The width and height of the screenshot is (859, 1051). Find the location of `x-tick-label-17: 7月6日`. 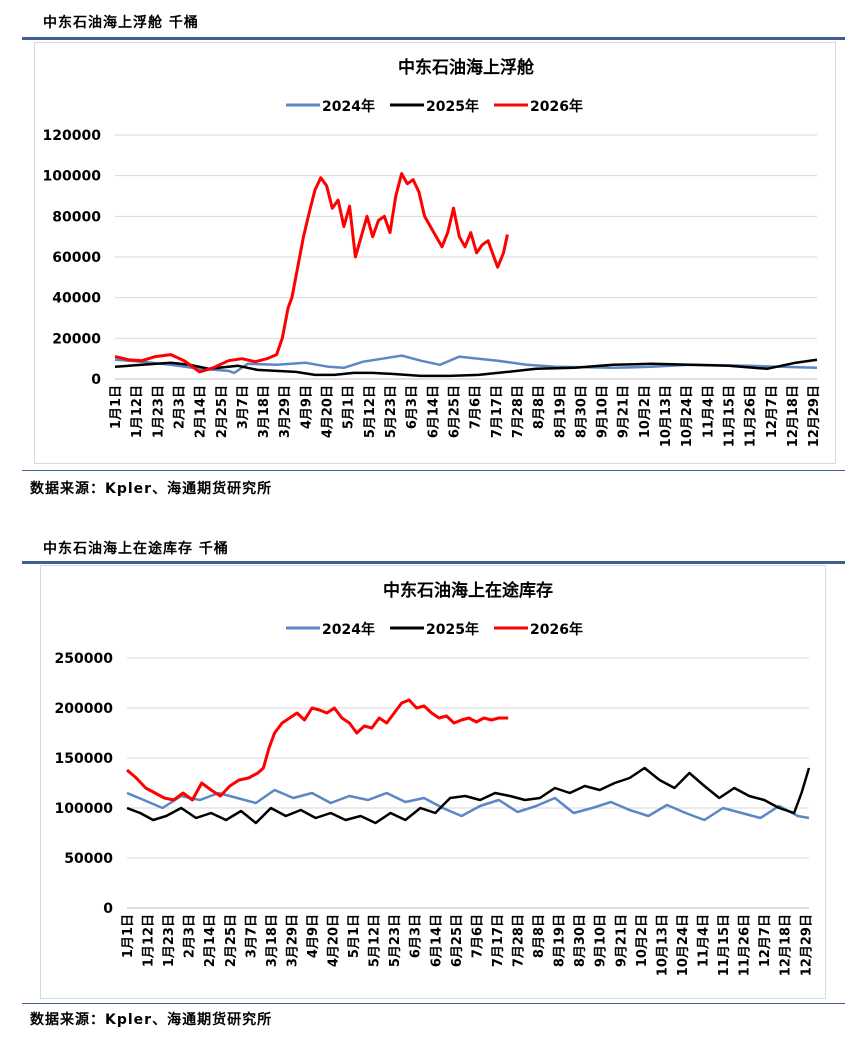

x-tick-label-17: 7月6日 is located at coordinates (476, 407).